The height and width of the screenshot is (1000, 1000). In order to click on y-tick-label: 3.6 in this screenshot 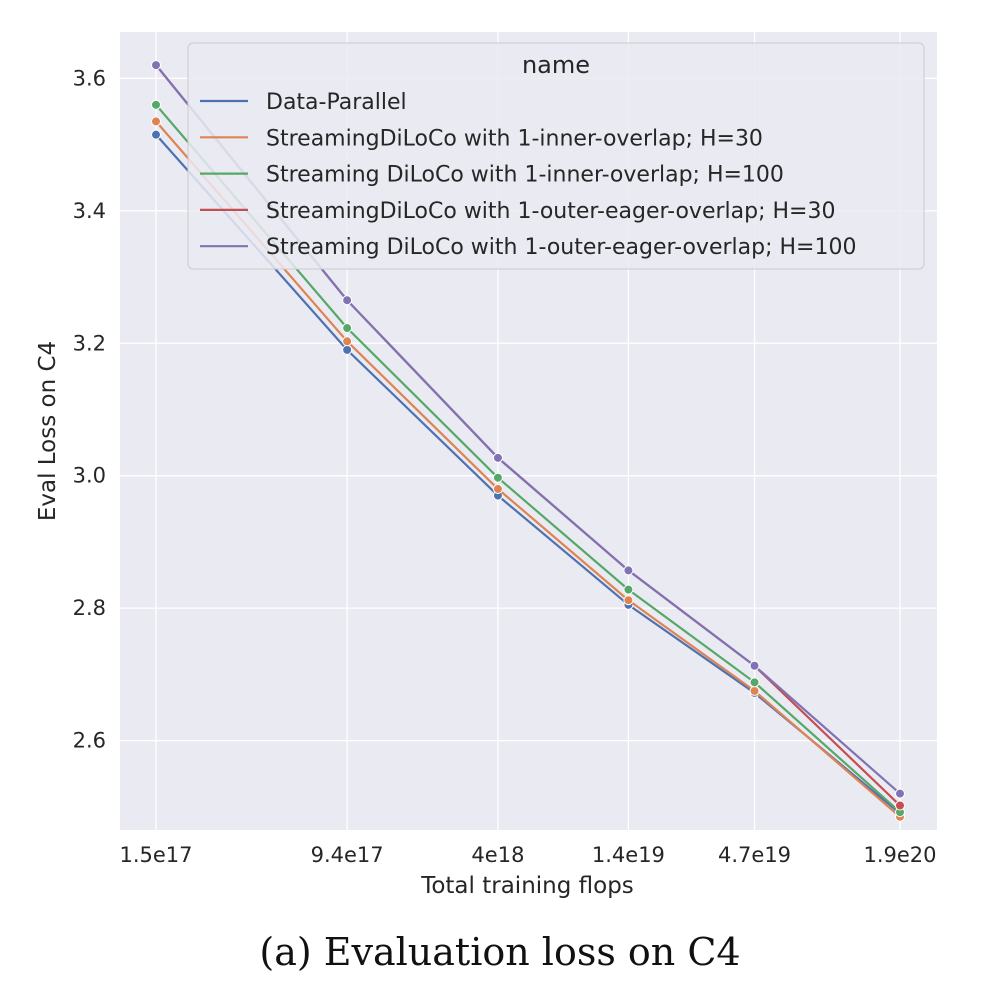, I will do `click(89, 78)`.